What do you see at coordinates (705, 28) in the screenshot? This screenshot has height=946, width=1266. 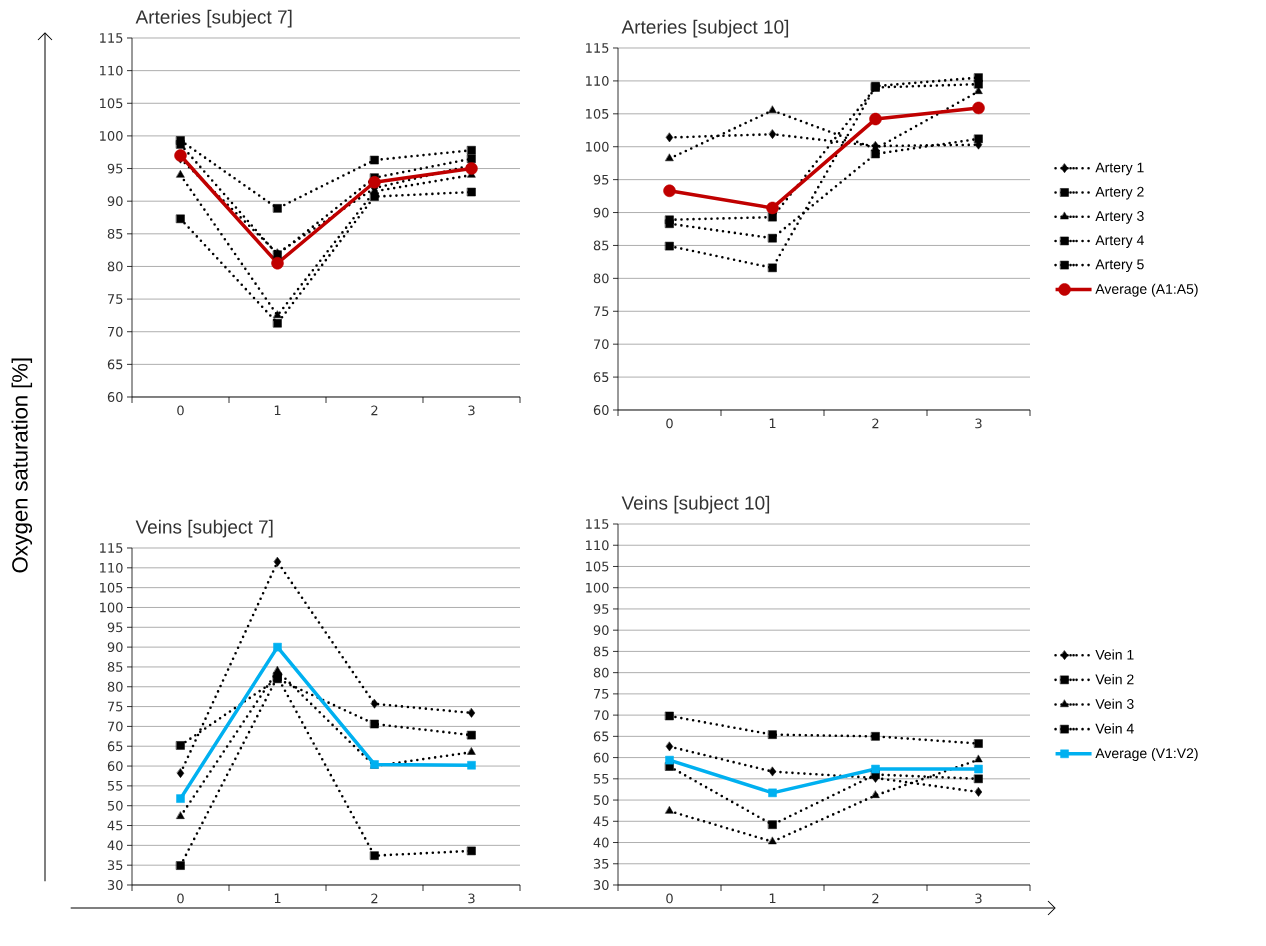 I see `chart-title: Arteries [subject 10]` at bounding box center [705, 28].